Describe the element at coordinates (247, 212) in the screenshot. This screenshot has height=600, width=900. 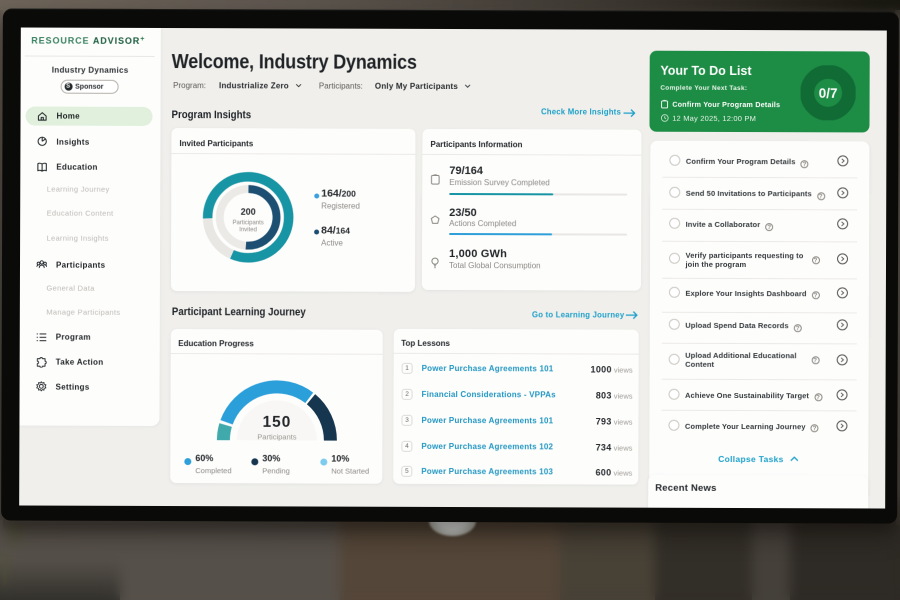
I see `svg-text: 200` at that location.